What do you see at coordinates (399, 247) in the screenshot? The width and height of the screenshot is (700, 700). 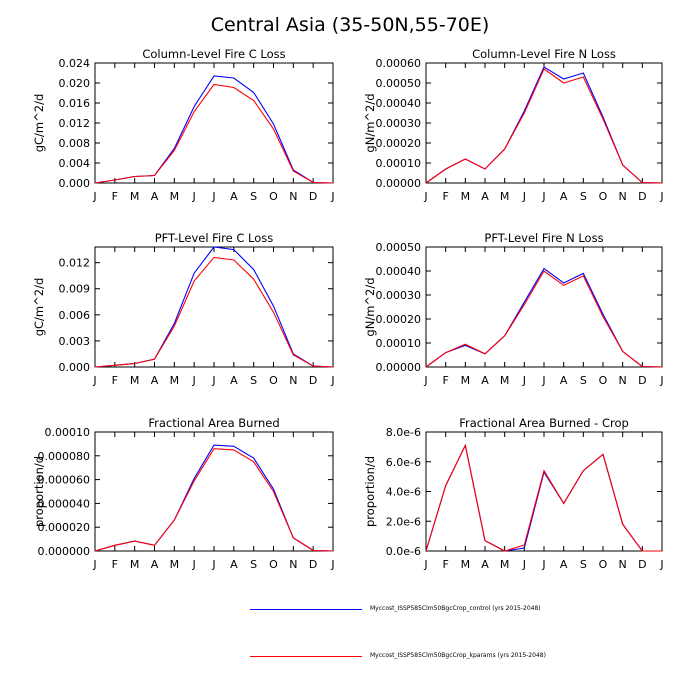 I see `y-tick-label: 0.00050` at bounding box center [399, 247].